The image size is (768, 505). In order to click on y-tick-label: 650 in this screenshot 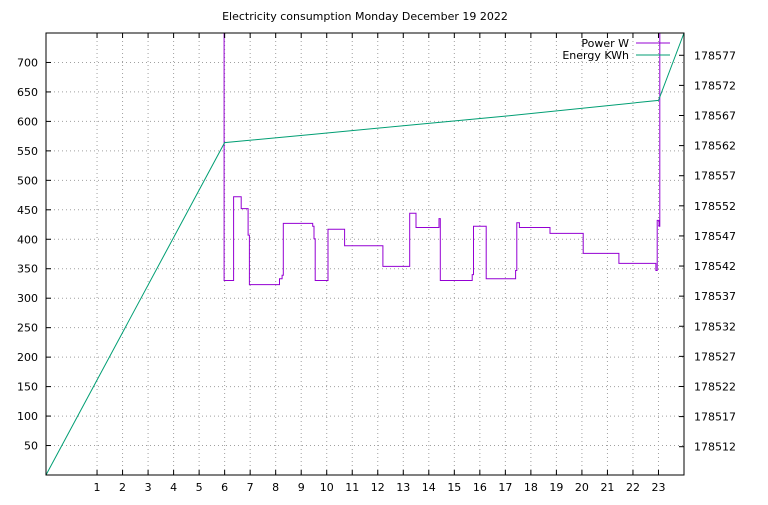, I will do `click(27, 92)`.